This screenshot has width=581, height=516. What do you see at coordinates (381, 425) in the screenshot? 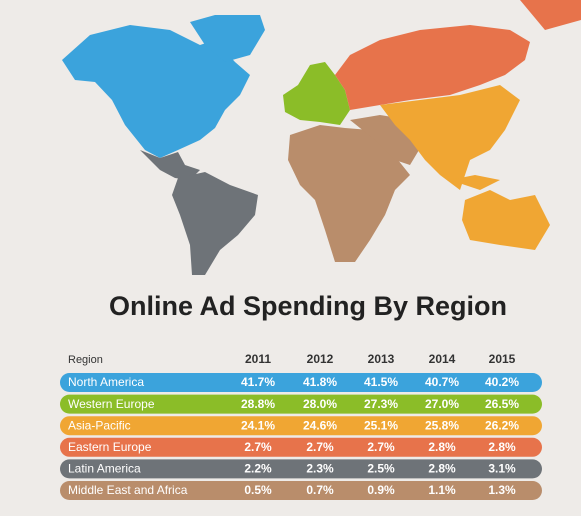
I see `table-cell: 25.1%` at bounding box center [381, 425].